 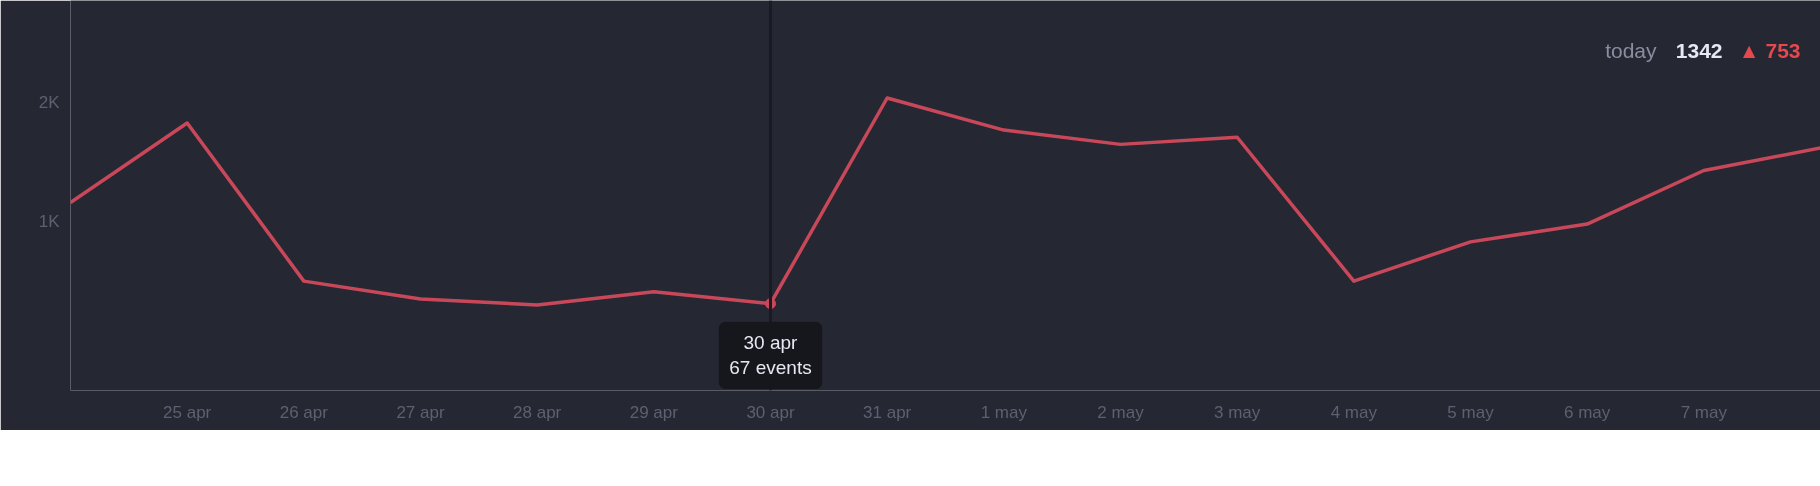 What do you see at coordinates (1471, 412) in the screenshot?
I see `x-tick-label: 5 may` at bounding box center [1471, 412].